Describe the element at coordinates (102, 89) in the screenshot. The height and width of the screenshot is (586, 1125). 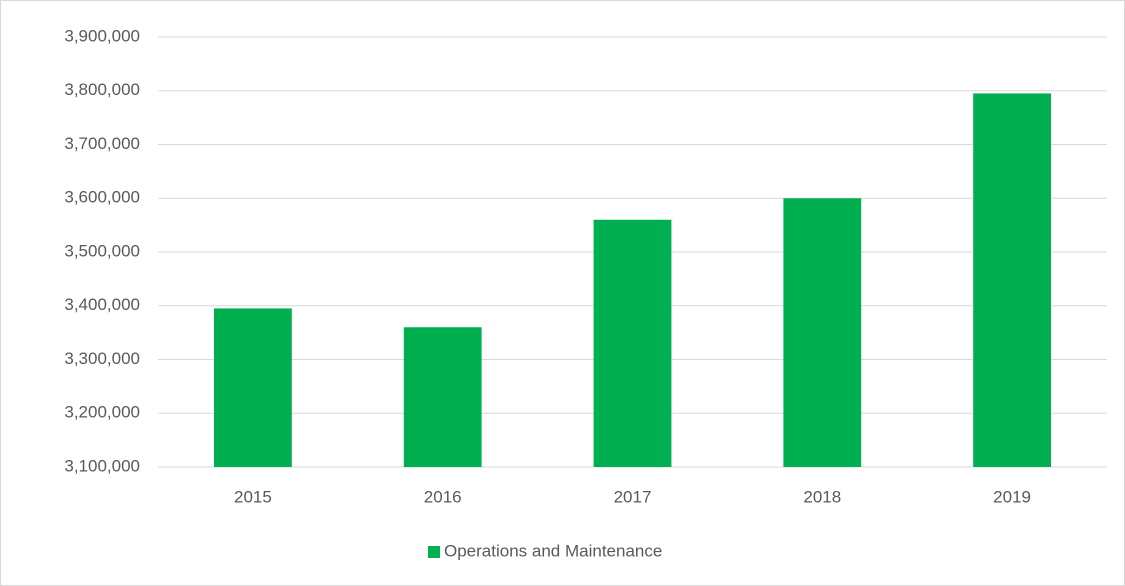
I see `y-tick-label: 3,800,000` at that location.